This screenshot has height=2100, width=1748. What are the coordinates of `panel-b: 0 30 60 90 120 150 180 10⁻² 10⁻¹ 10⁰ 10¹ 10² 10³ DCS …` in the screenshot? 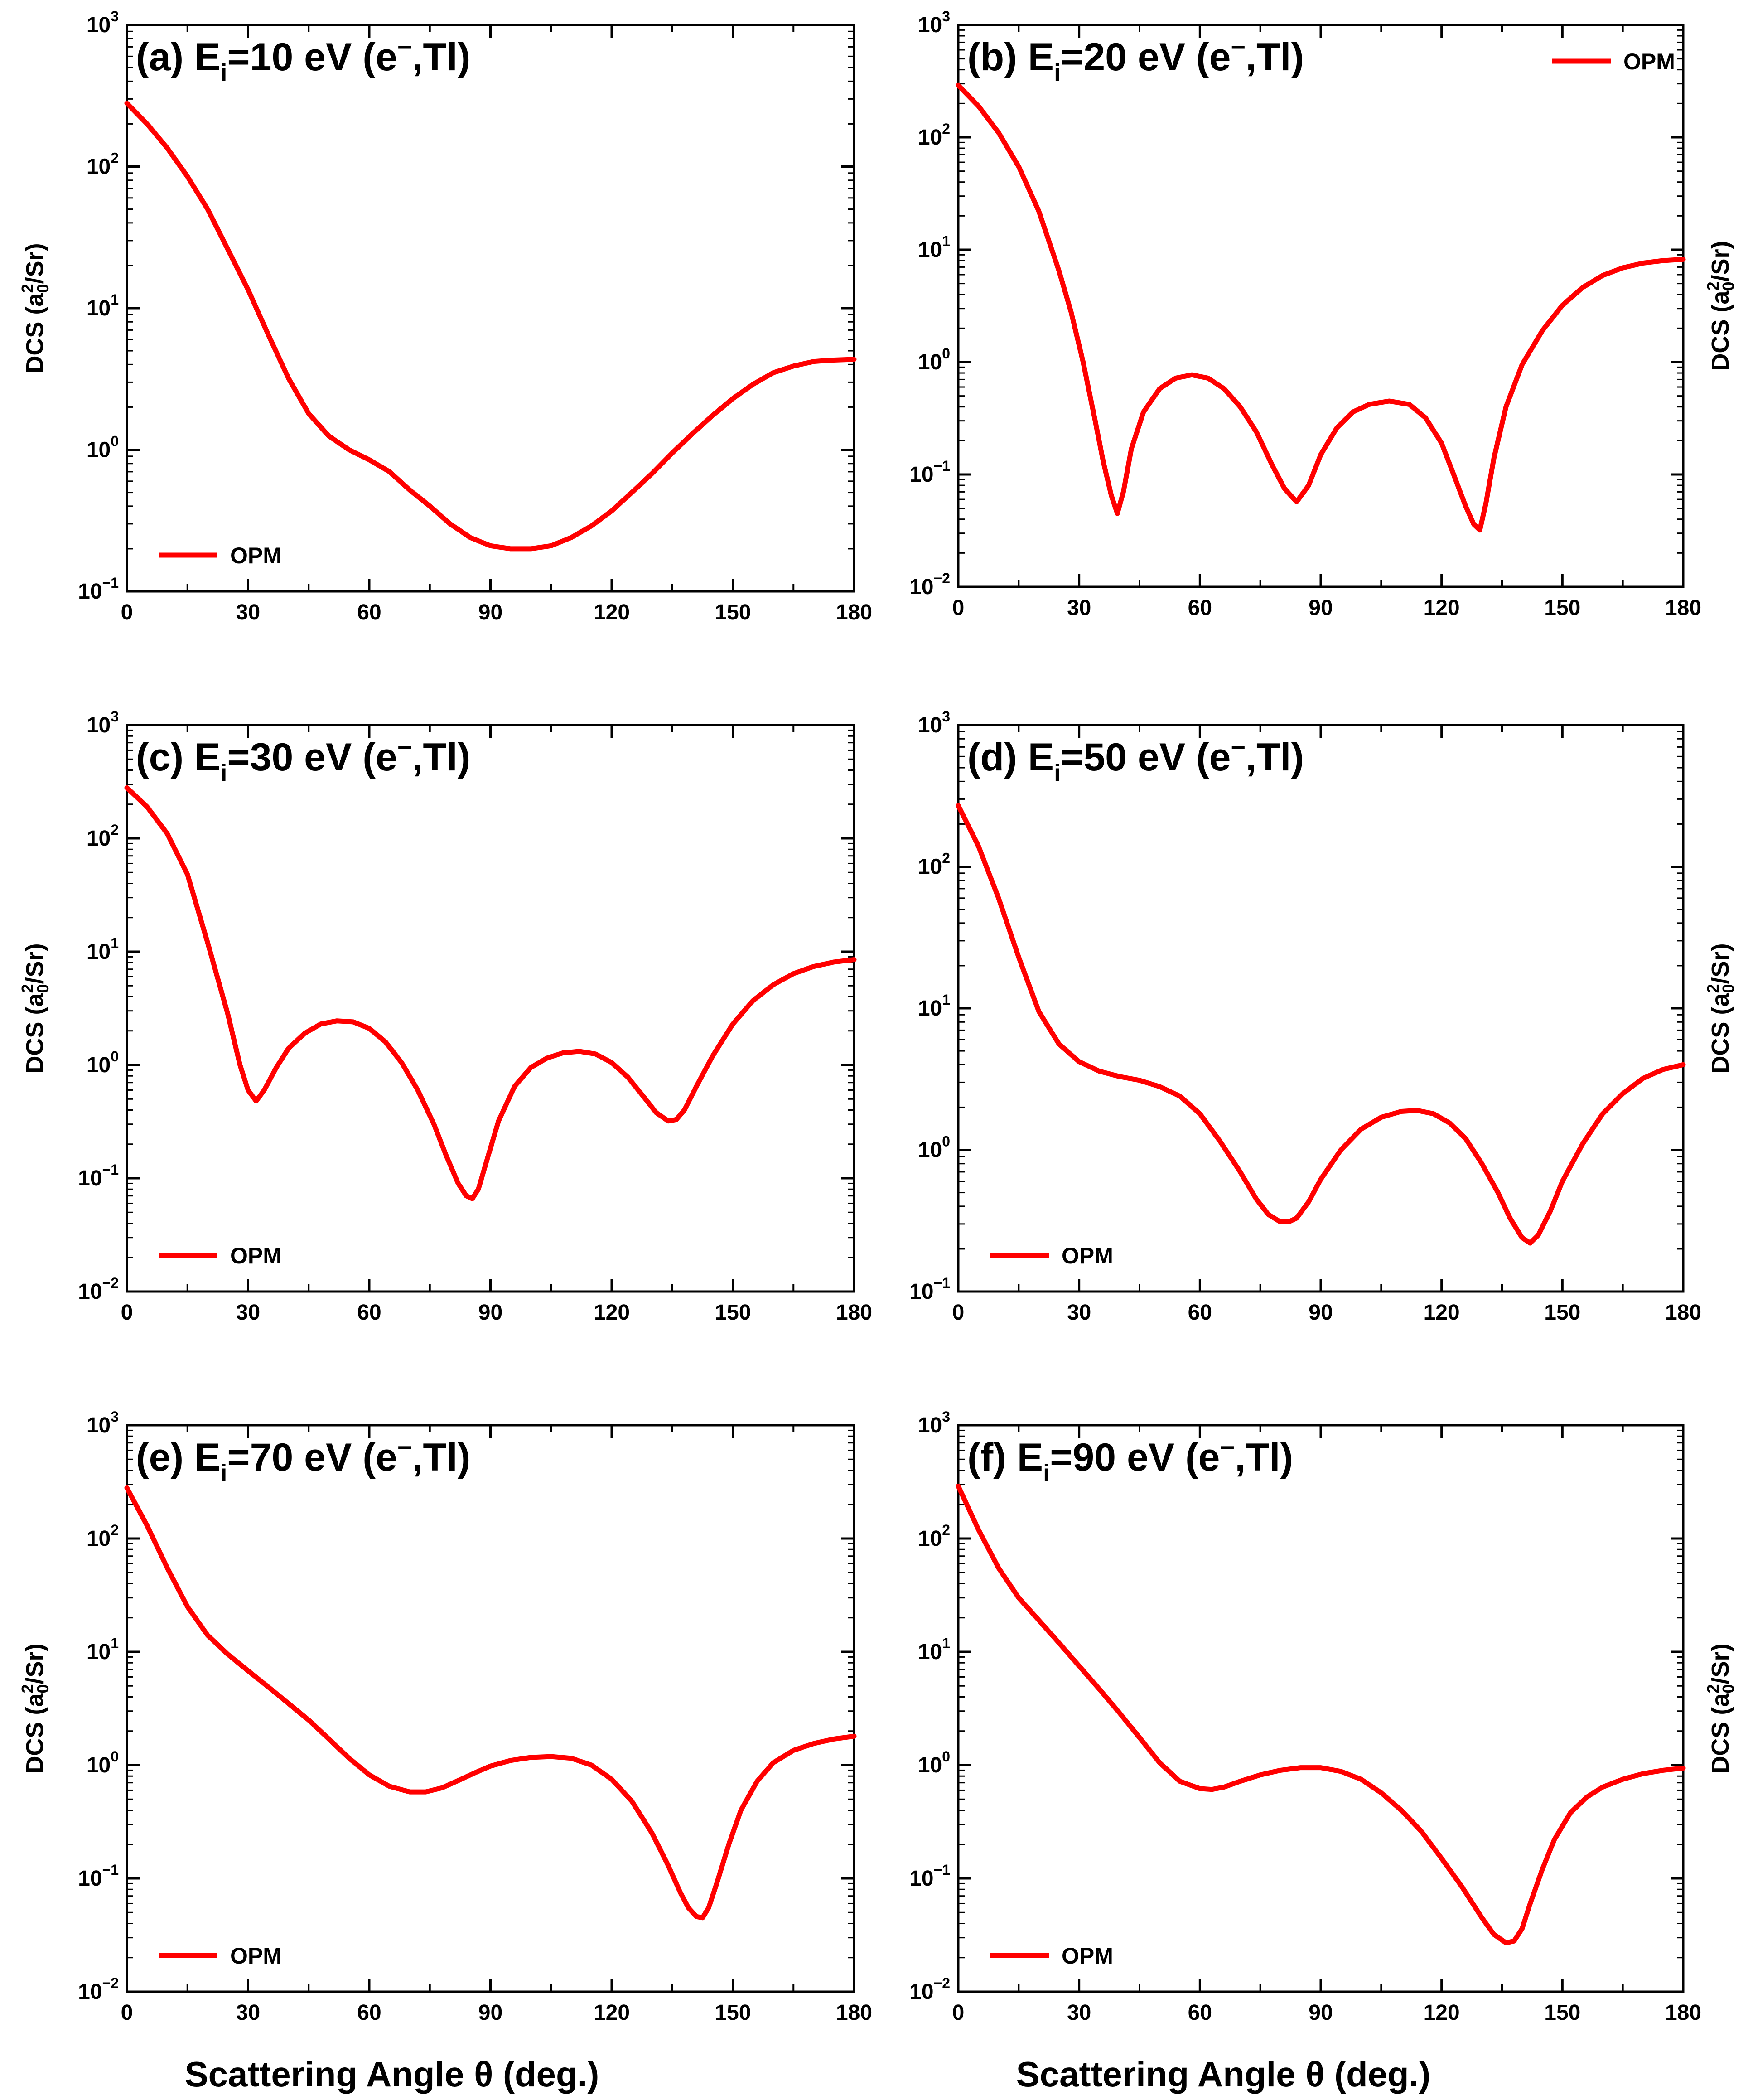 It's located at (1323, 314).